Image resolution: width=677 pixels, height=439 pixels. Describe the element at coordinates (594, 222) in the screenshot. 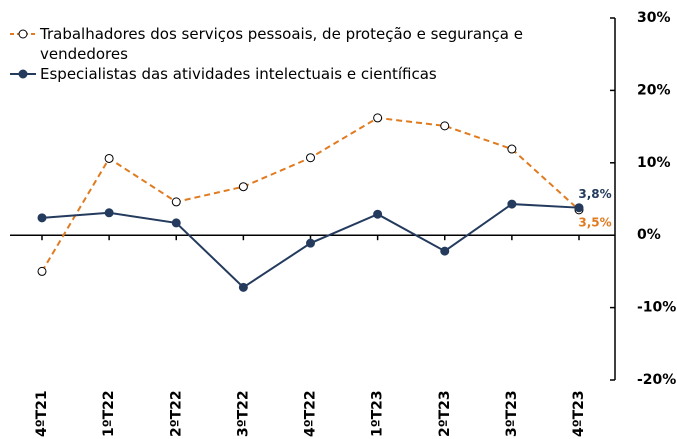

I see `value-label: 3,5%` at that location.